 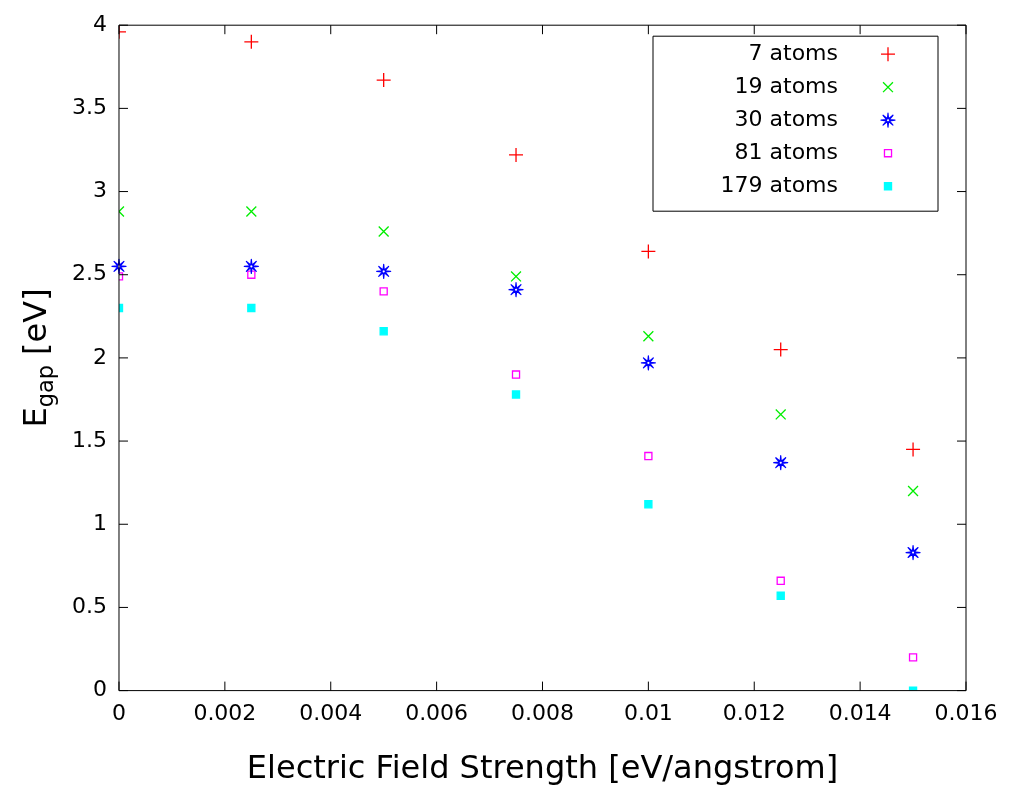 I want to click on y-tick-label: 3.5, so click(x=89, y=107).